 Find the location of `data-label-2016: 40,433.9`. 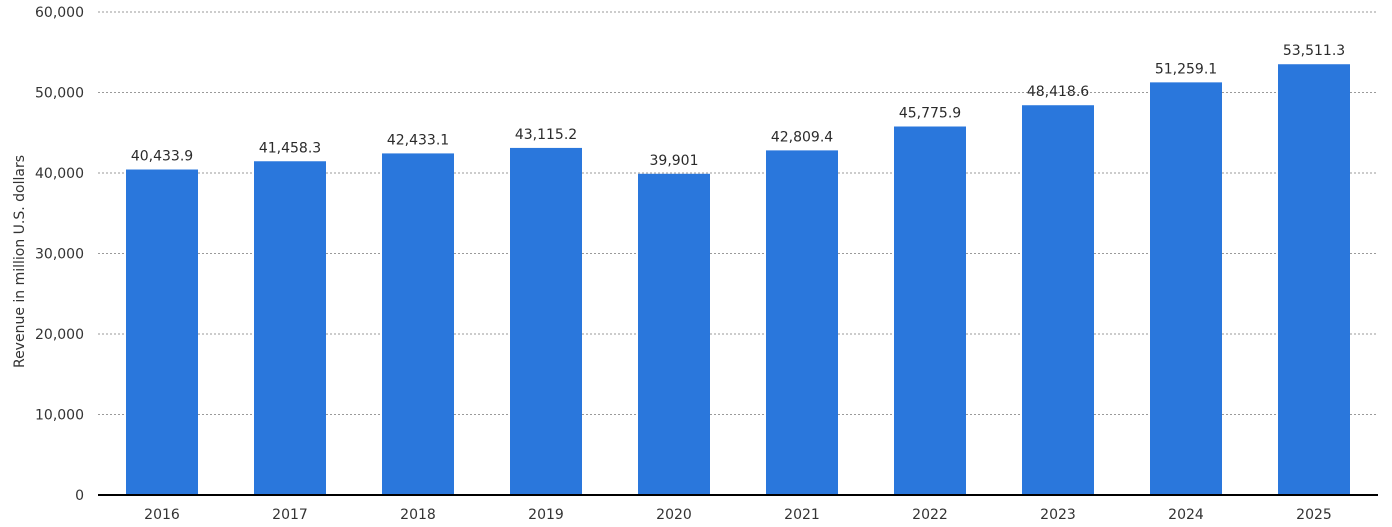

data-label-2016: 40,433.9 is located at coordinates (162, 157).